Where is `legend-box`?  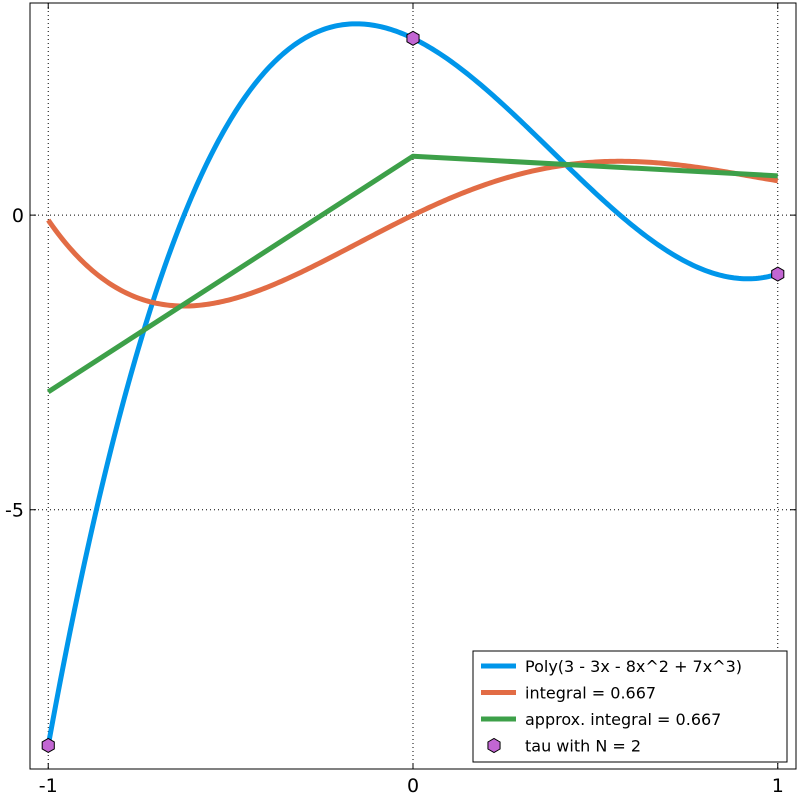 legend-box is located at coordinates (630, 706).